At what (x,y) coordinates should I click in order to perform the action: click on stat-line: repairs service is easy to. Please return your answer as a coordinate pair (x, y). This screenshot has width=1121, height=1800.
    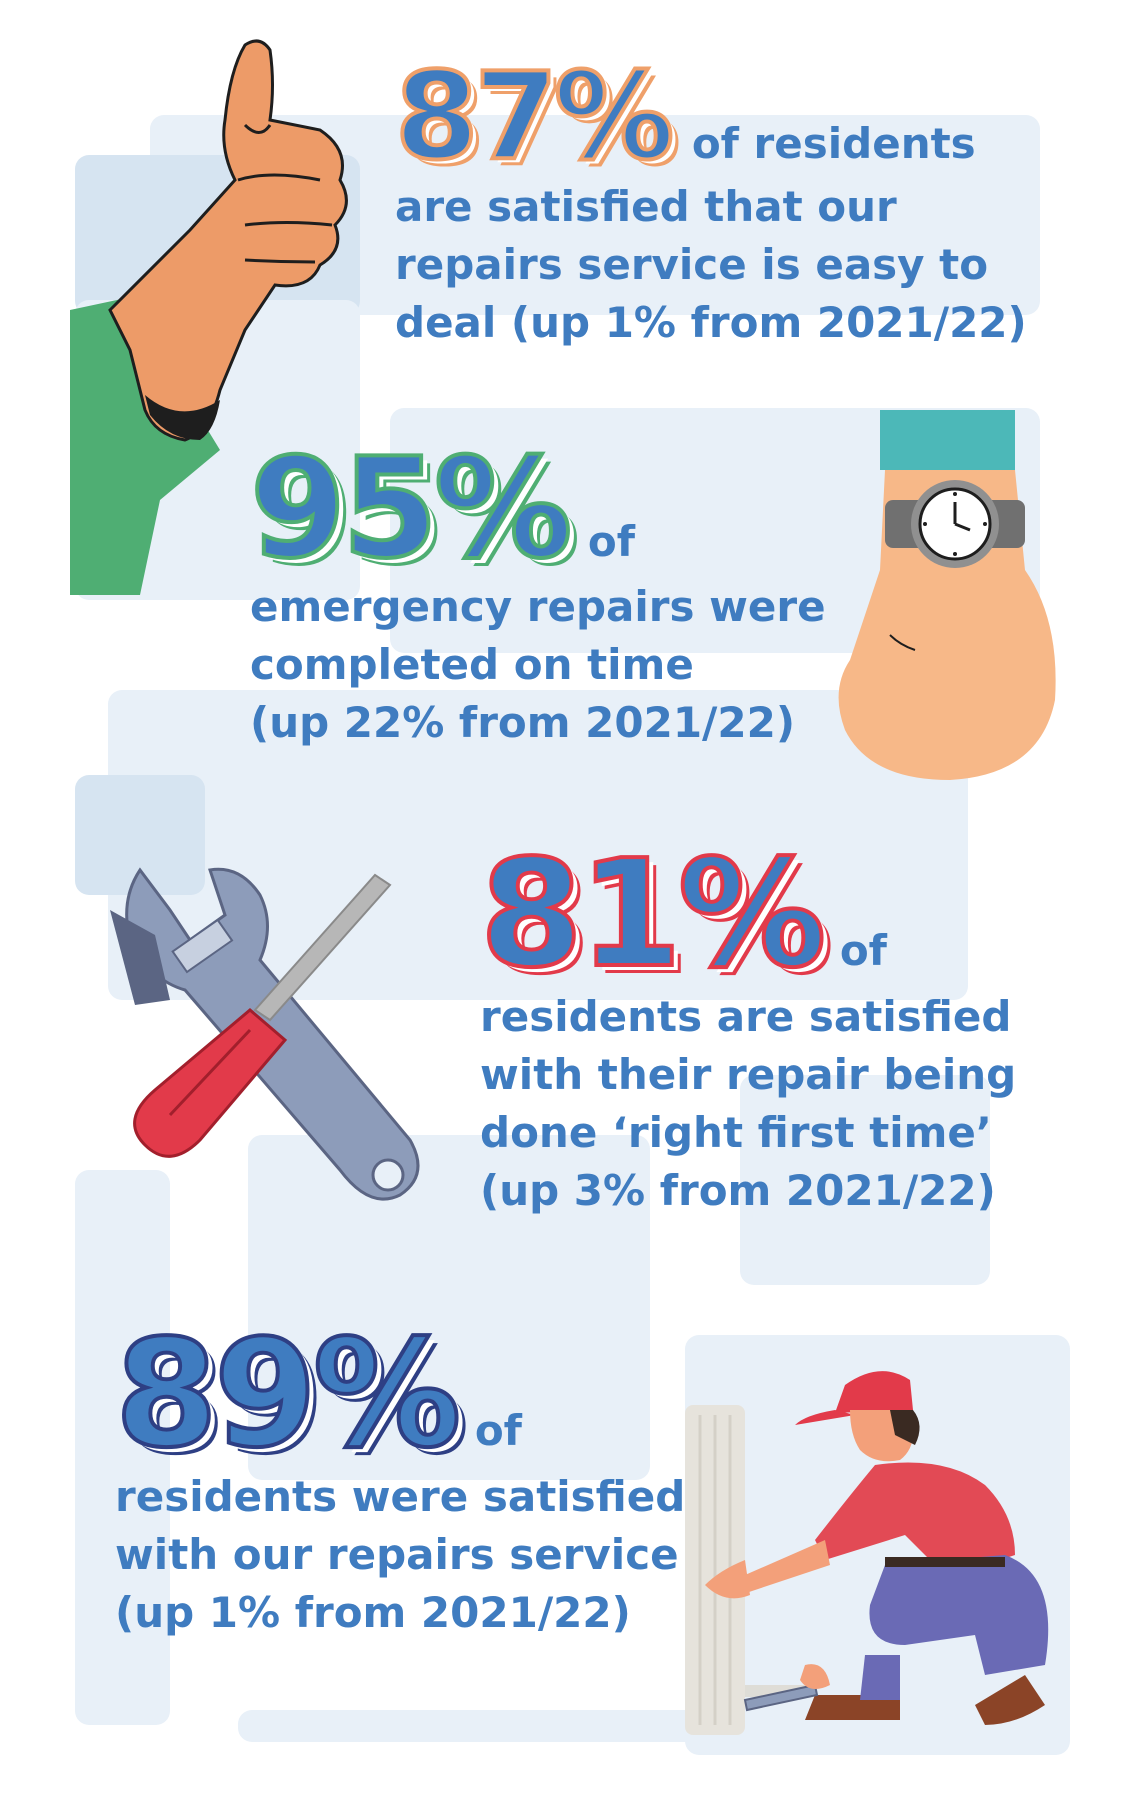
    Looking at the image, I should click on (692, 264).